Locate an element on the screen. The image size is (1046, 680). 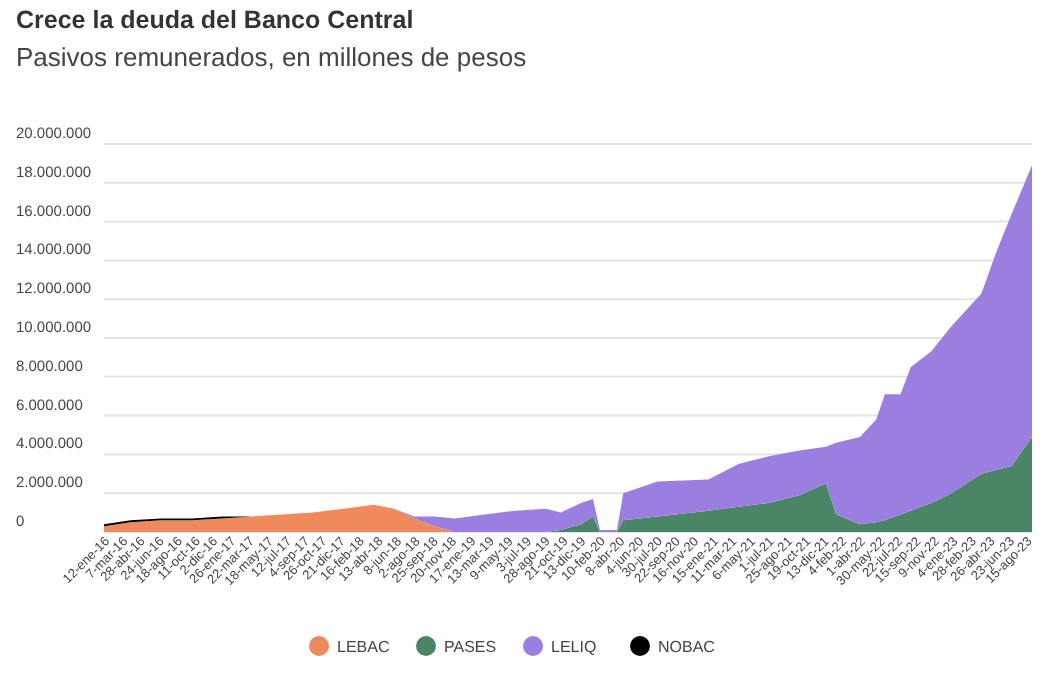
chart-subtitle: Pasivos remunerados, en millones de pesos is located at coordinates (272, 57).